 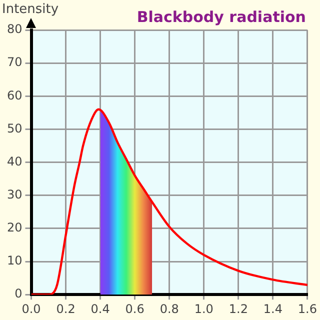 What do you see at coordinates (31, 309) in the screenshot?
I see `x-tick-label: 0.0` at bounding box center [31, 309].